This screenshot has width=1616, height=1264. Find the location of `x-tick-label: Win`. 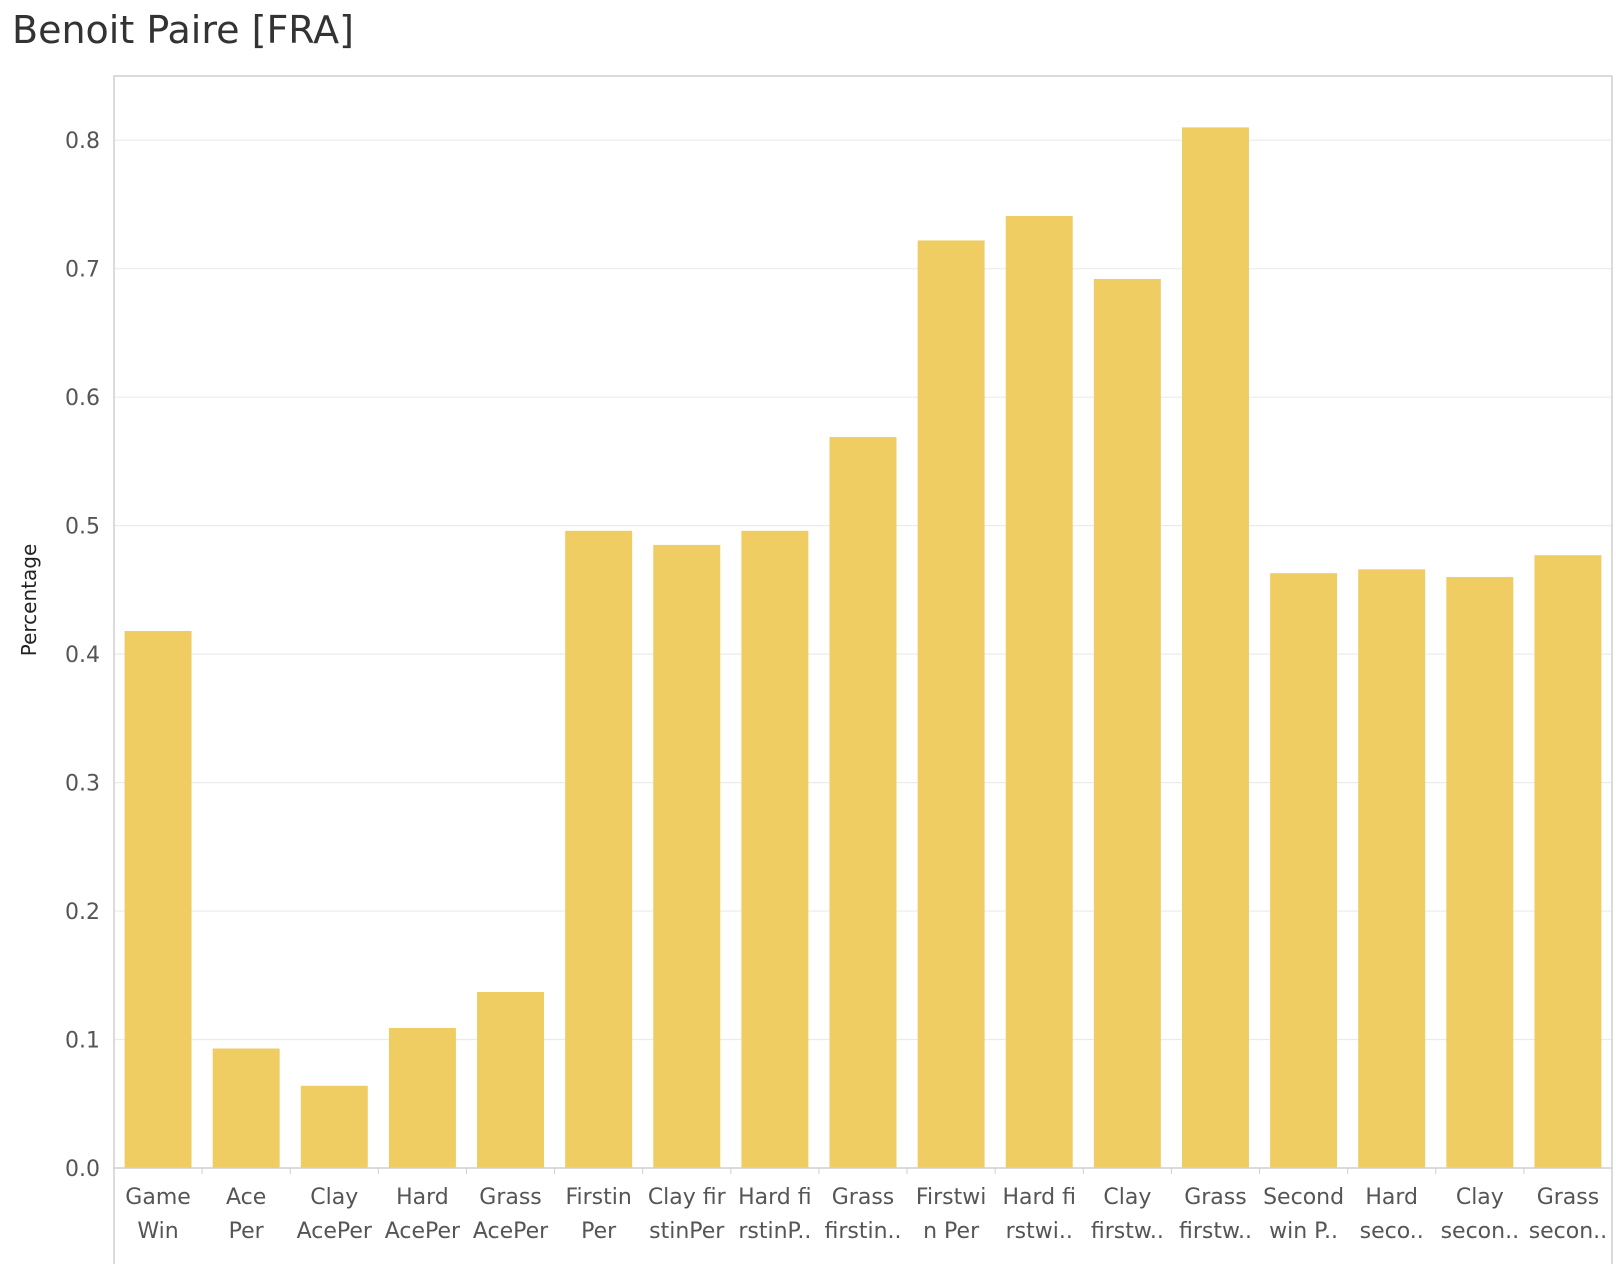

x-tick-label: Win is located at coordinates (157, 1231).